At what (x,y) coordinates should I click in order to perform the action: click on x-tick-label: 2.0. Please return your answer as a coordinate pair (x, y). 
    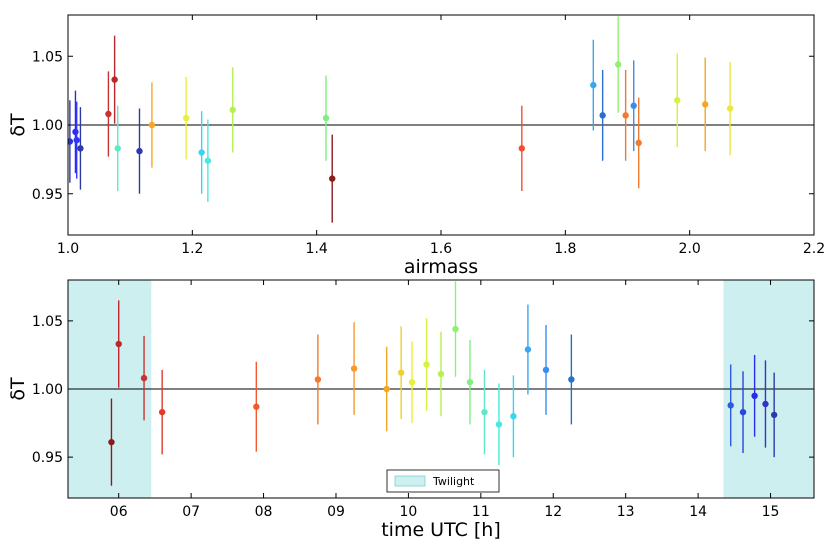
    Looking at the image, I should click on (690, 249).